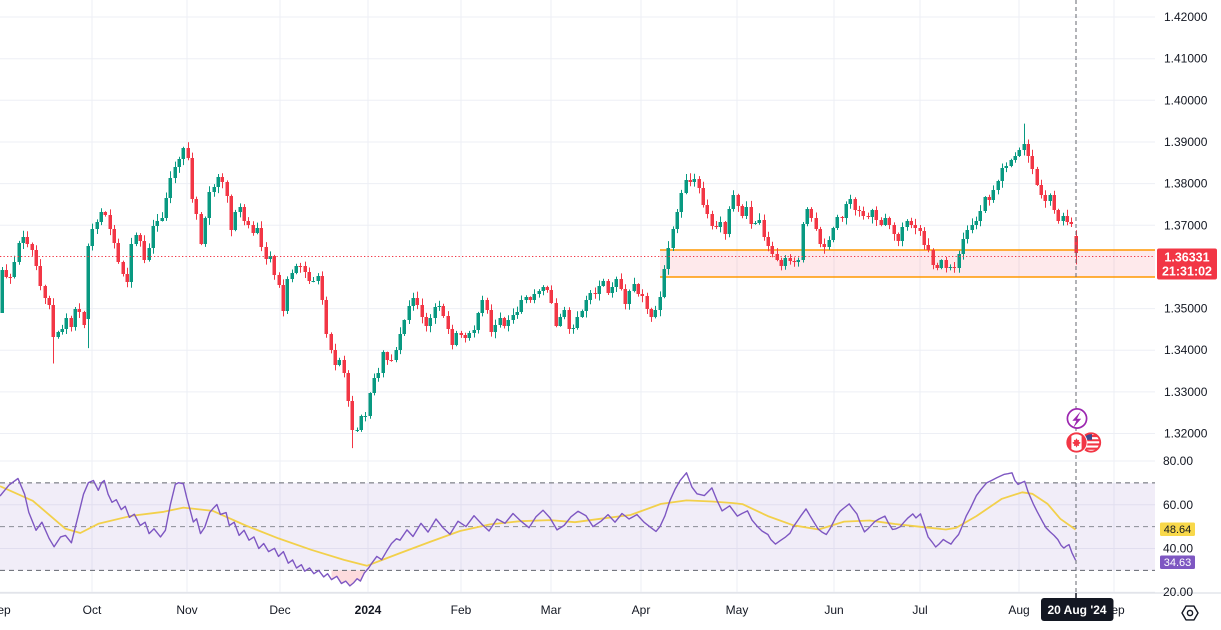 The height and width of the screenshot is (630, 1221). What do you see at coordinates (279, 610) in the screenshot?
I see `svg-text: Dec` at bounding box center [279, 610].